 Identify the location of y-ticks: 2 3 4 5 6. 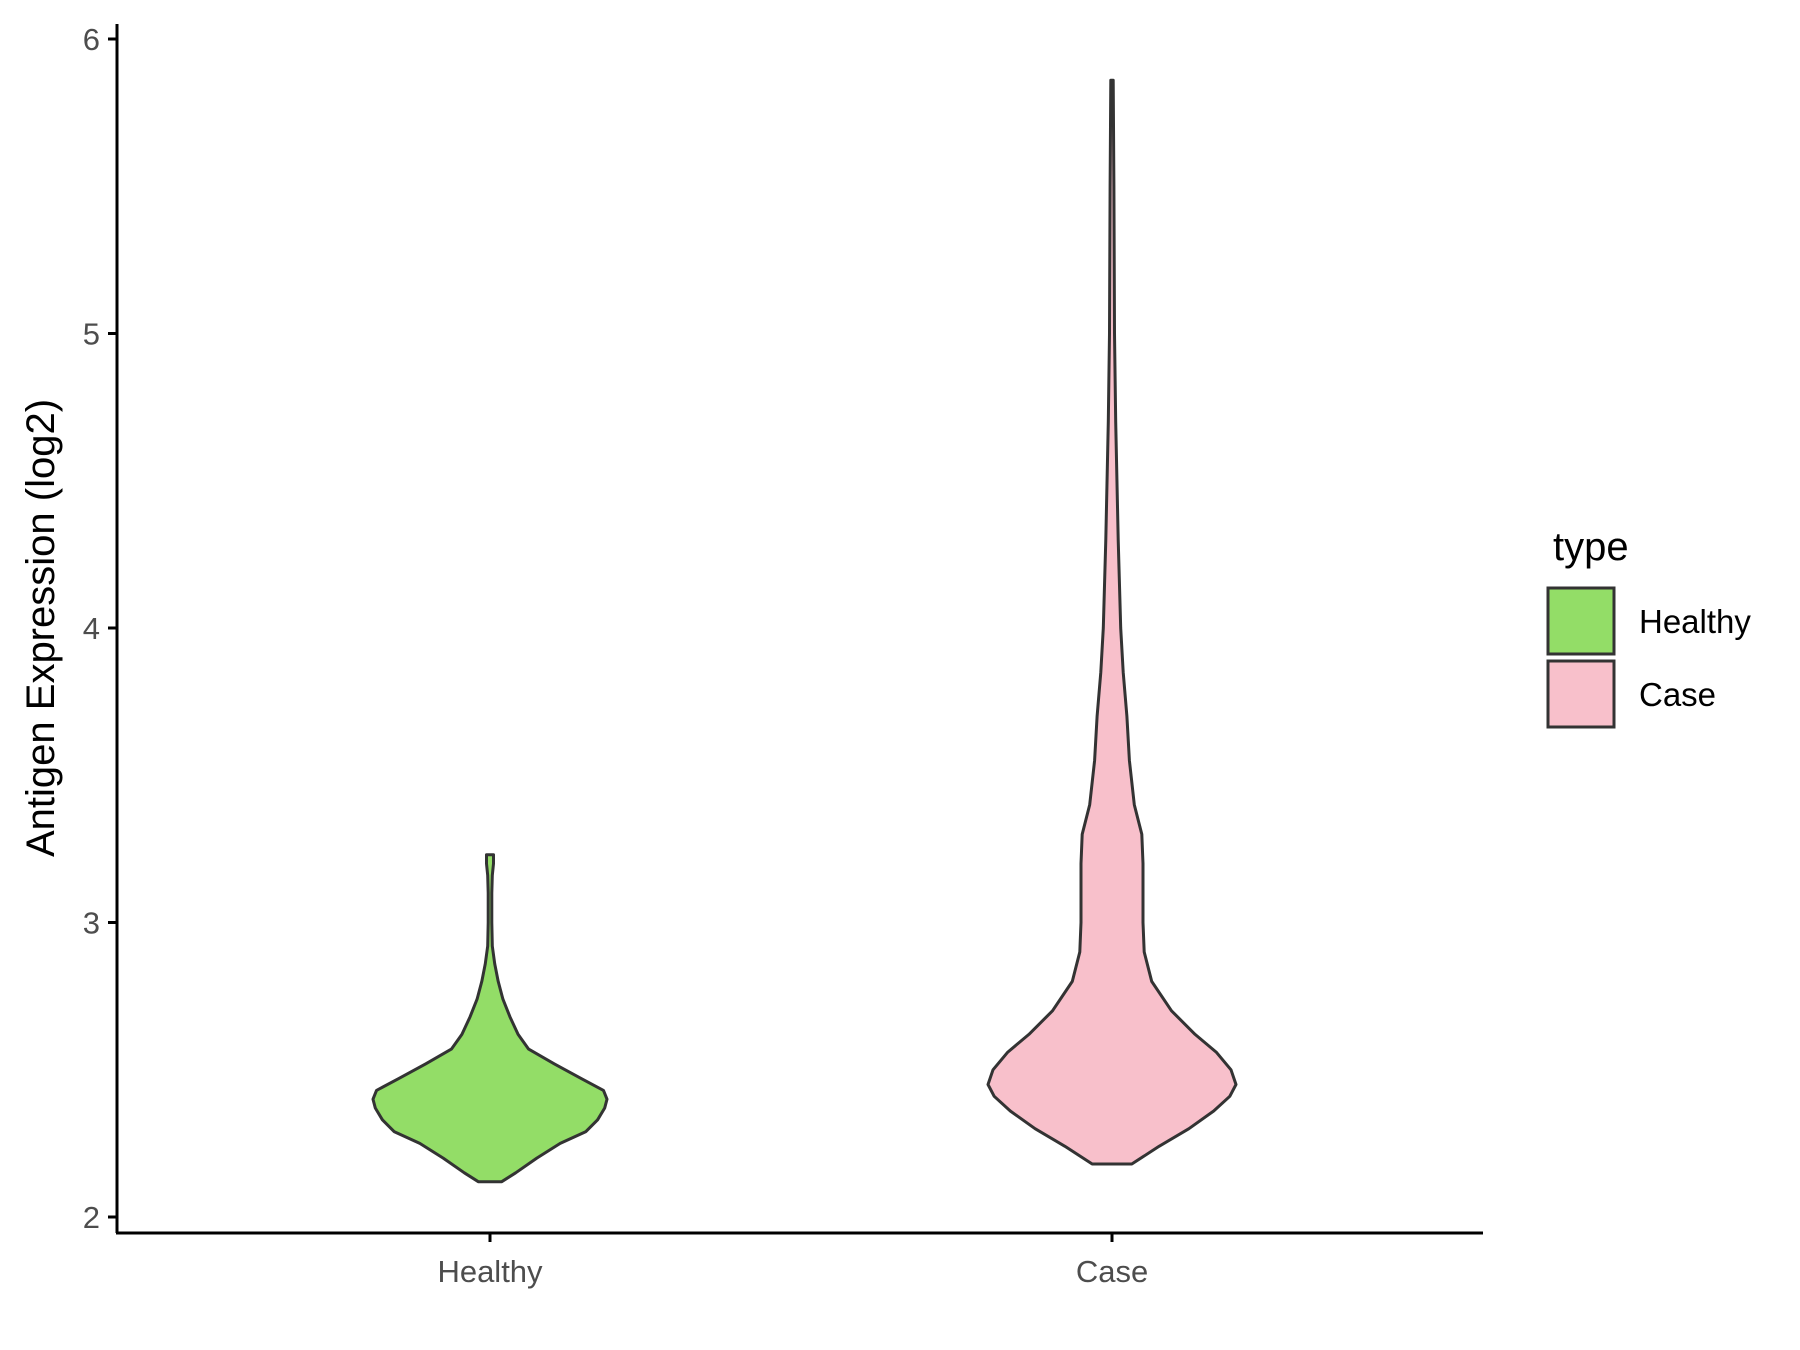
(100, 628).